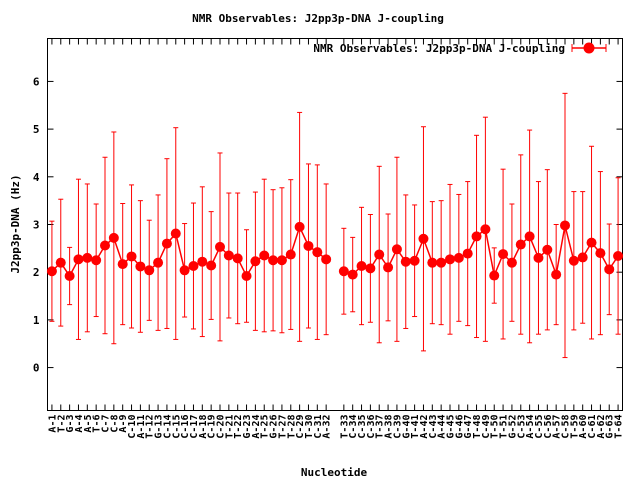 Image resolution: width=640 pixels, height=480 pixels. Describe the element at coordinates (114, 424) in the screenshot. I see `x-tick-label: C-8` at that location.